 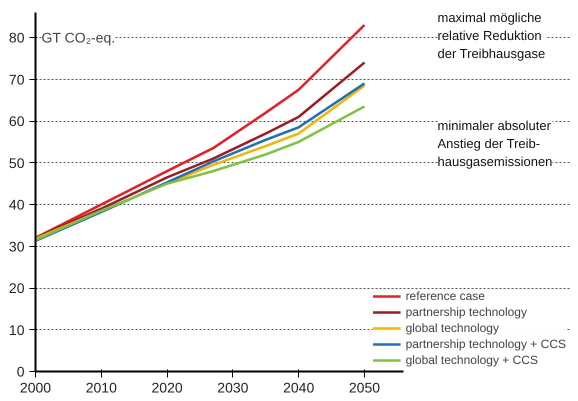 What do you see at coordinates (16, 162) in the screenshot?
I see `y-tick-label: 50` at bounding box center [16, 162].